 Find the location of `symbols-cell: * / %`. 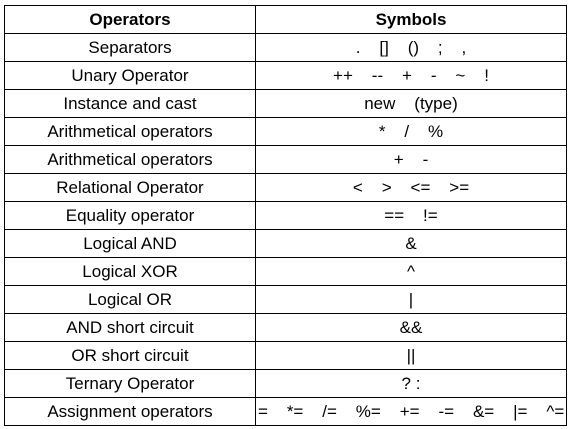

symbols-cell: * / % is located at coordinates (411, 131).